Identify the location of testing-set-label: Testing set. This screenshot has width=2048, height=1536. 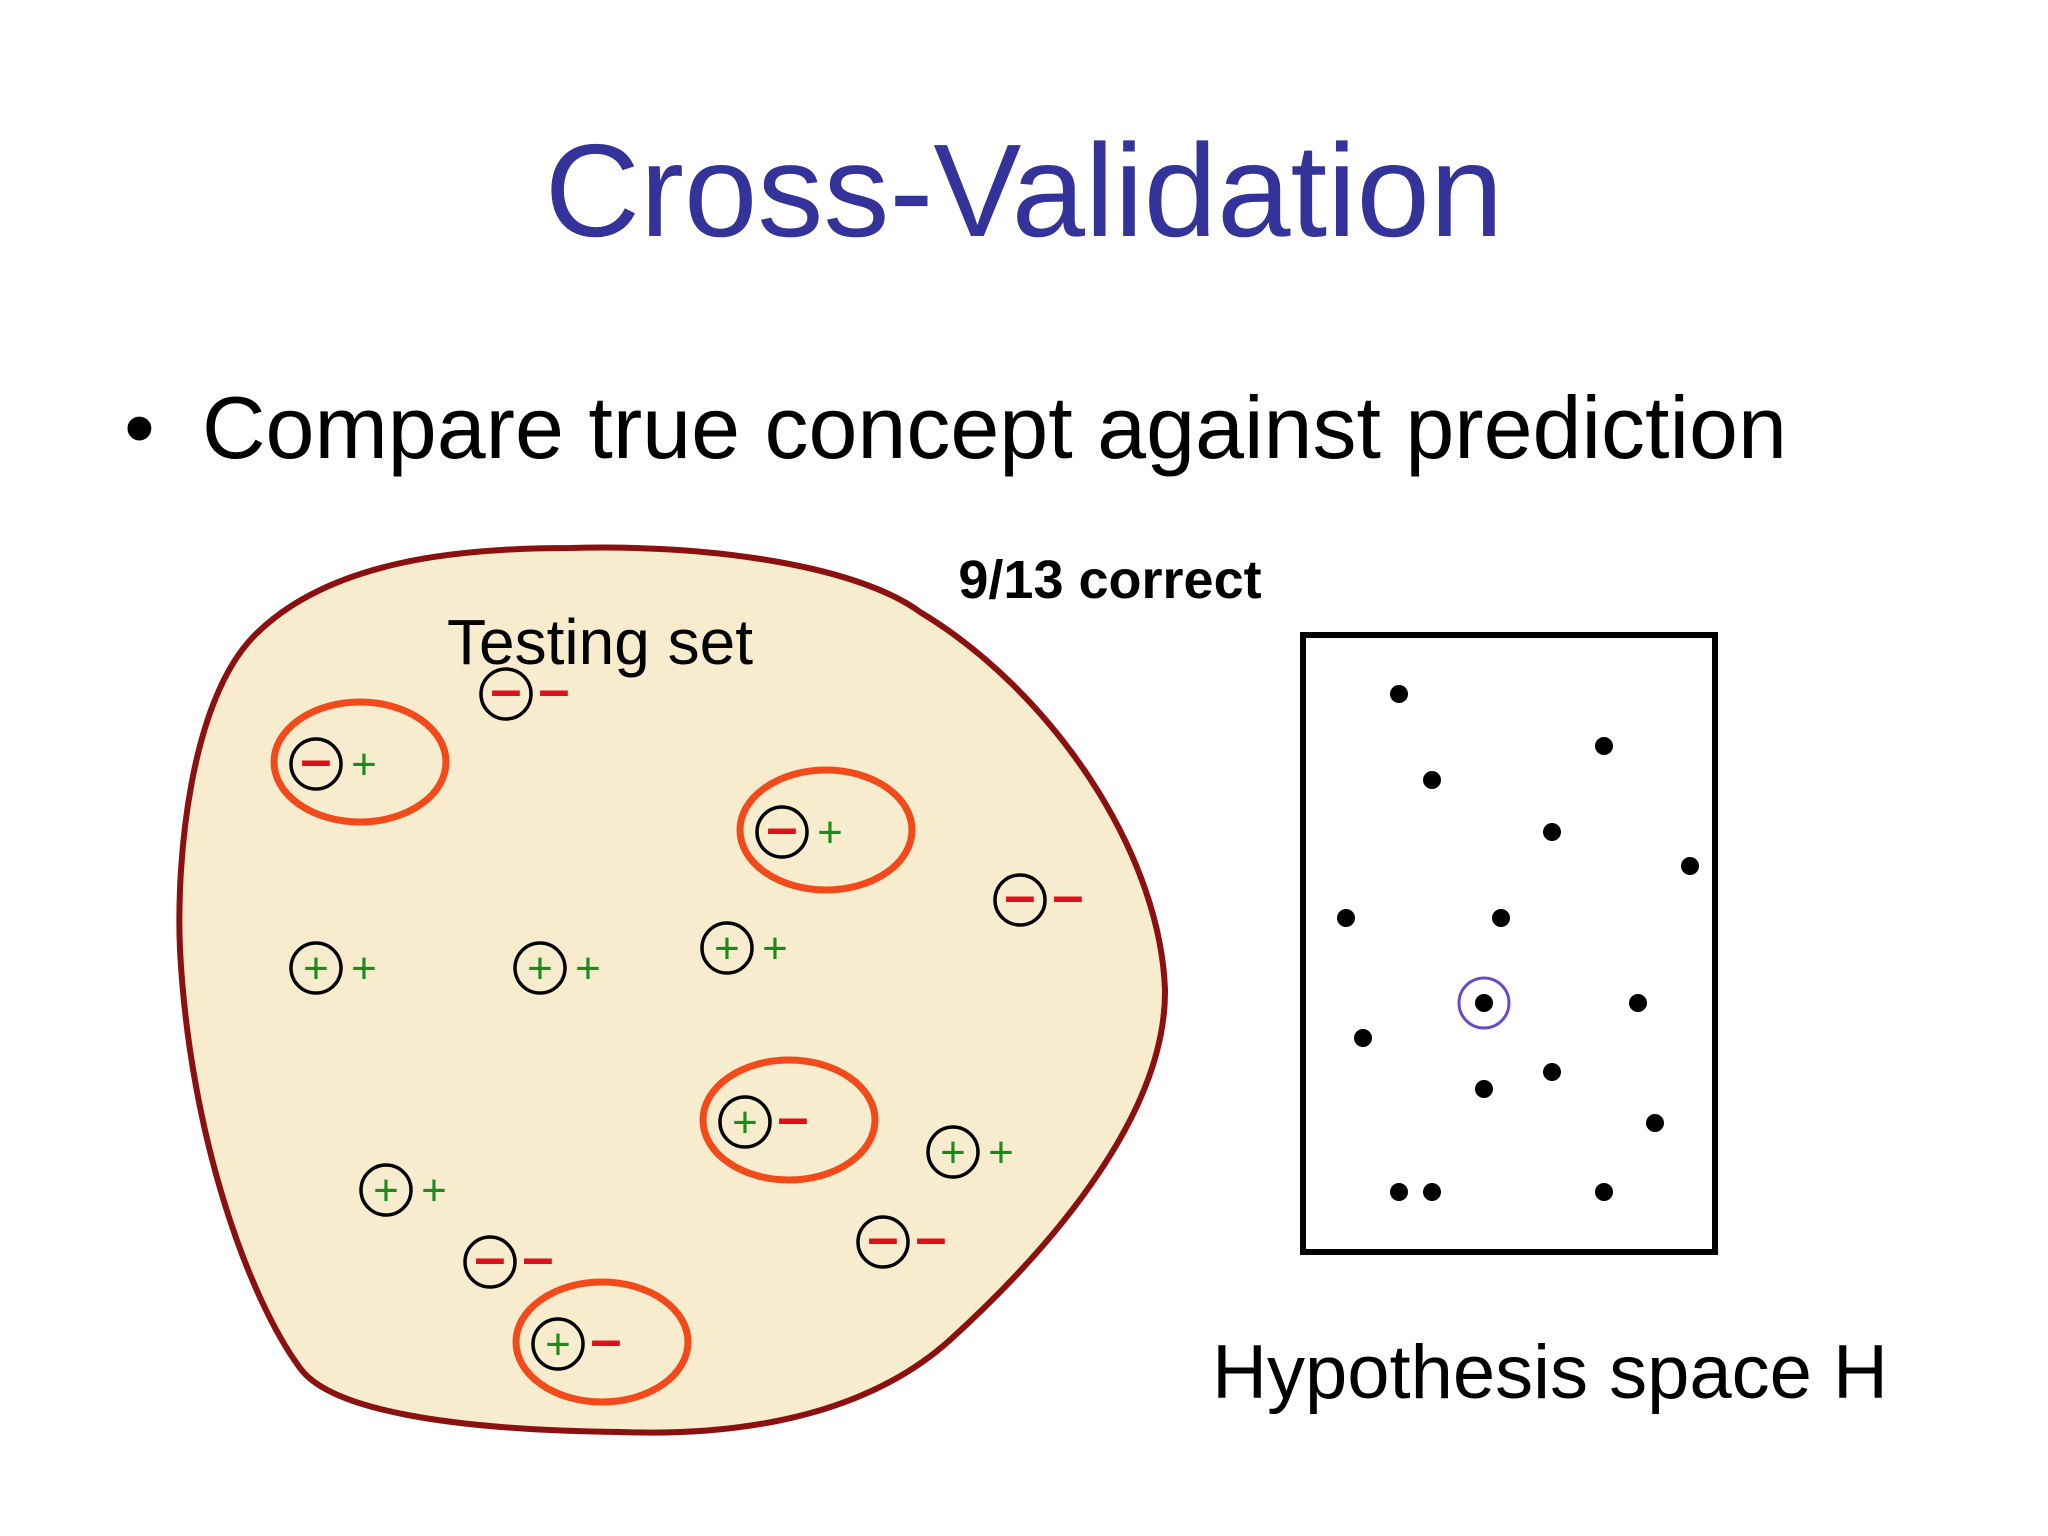
(600, 642).